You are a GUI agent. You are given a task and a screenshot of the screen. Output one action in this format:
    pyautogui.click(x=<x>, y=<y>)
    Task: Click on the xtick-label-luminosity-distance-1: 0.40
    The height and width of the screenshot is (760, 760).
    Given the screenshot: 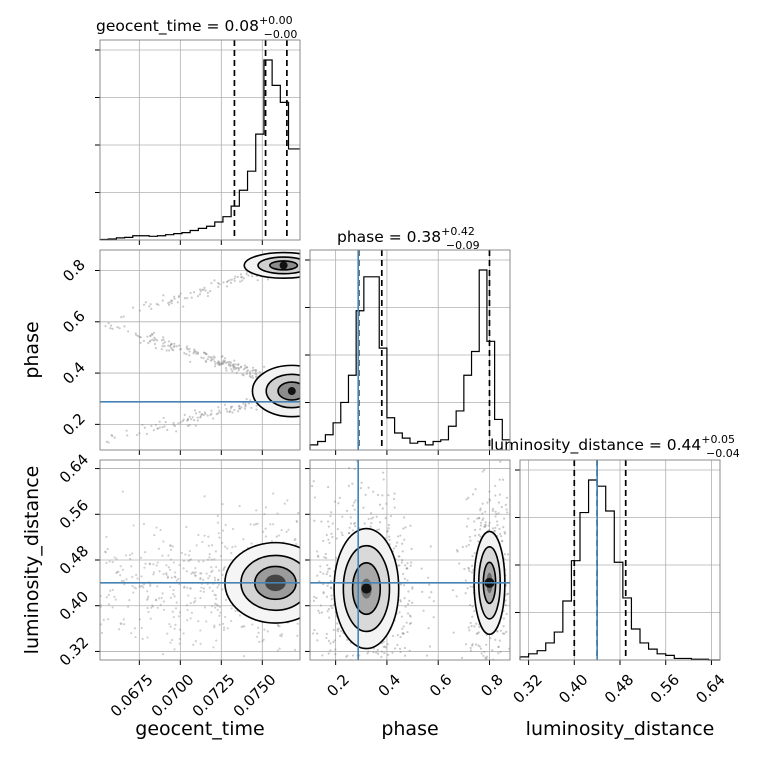 What is the action you would take?
    pyautogui.click(x=573, y=689)
    